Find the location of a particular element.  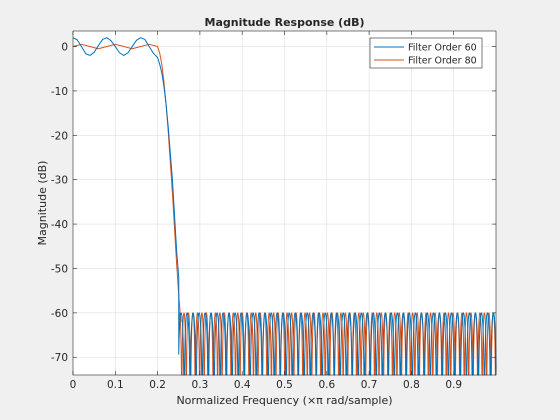

y-tick-label: -70 is located at coordinates (59, 358).